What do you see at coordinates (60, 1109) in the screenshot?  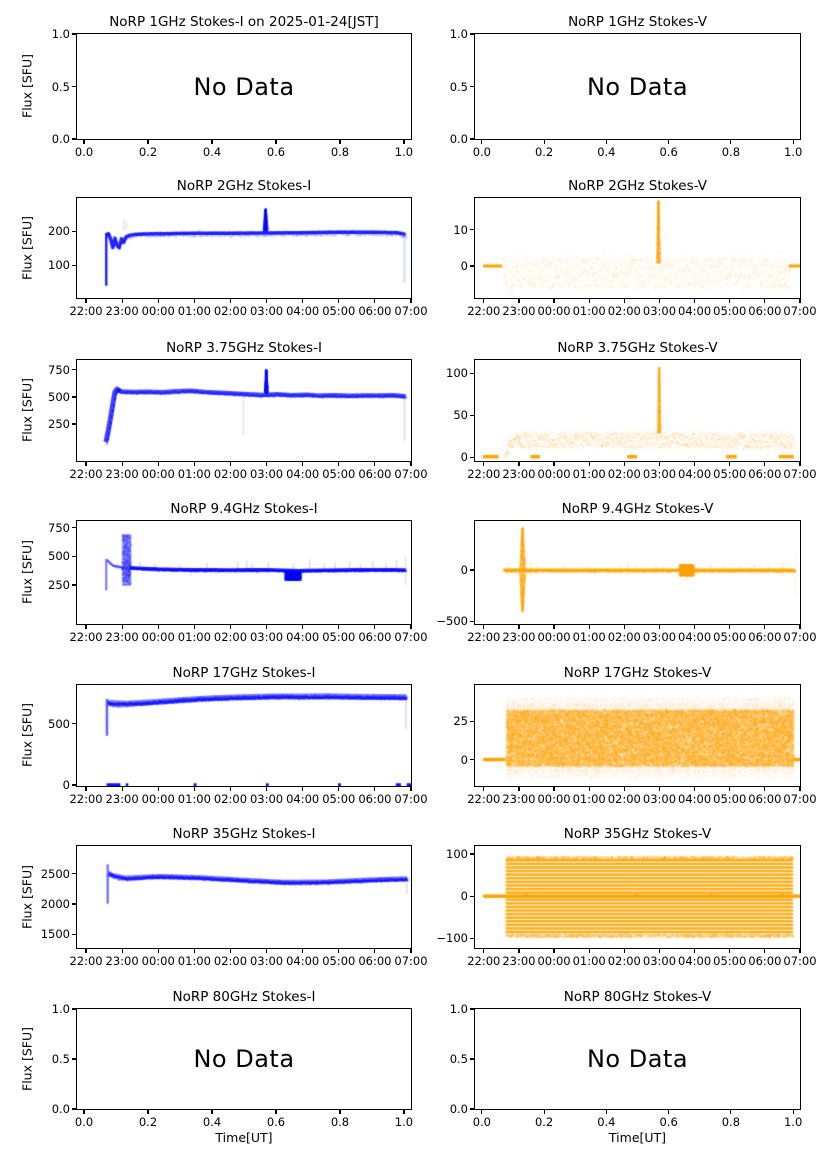 I see `y-tick-label: 0.0` at bounding box center [60, 1109].